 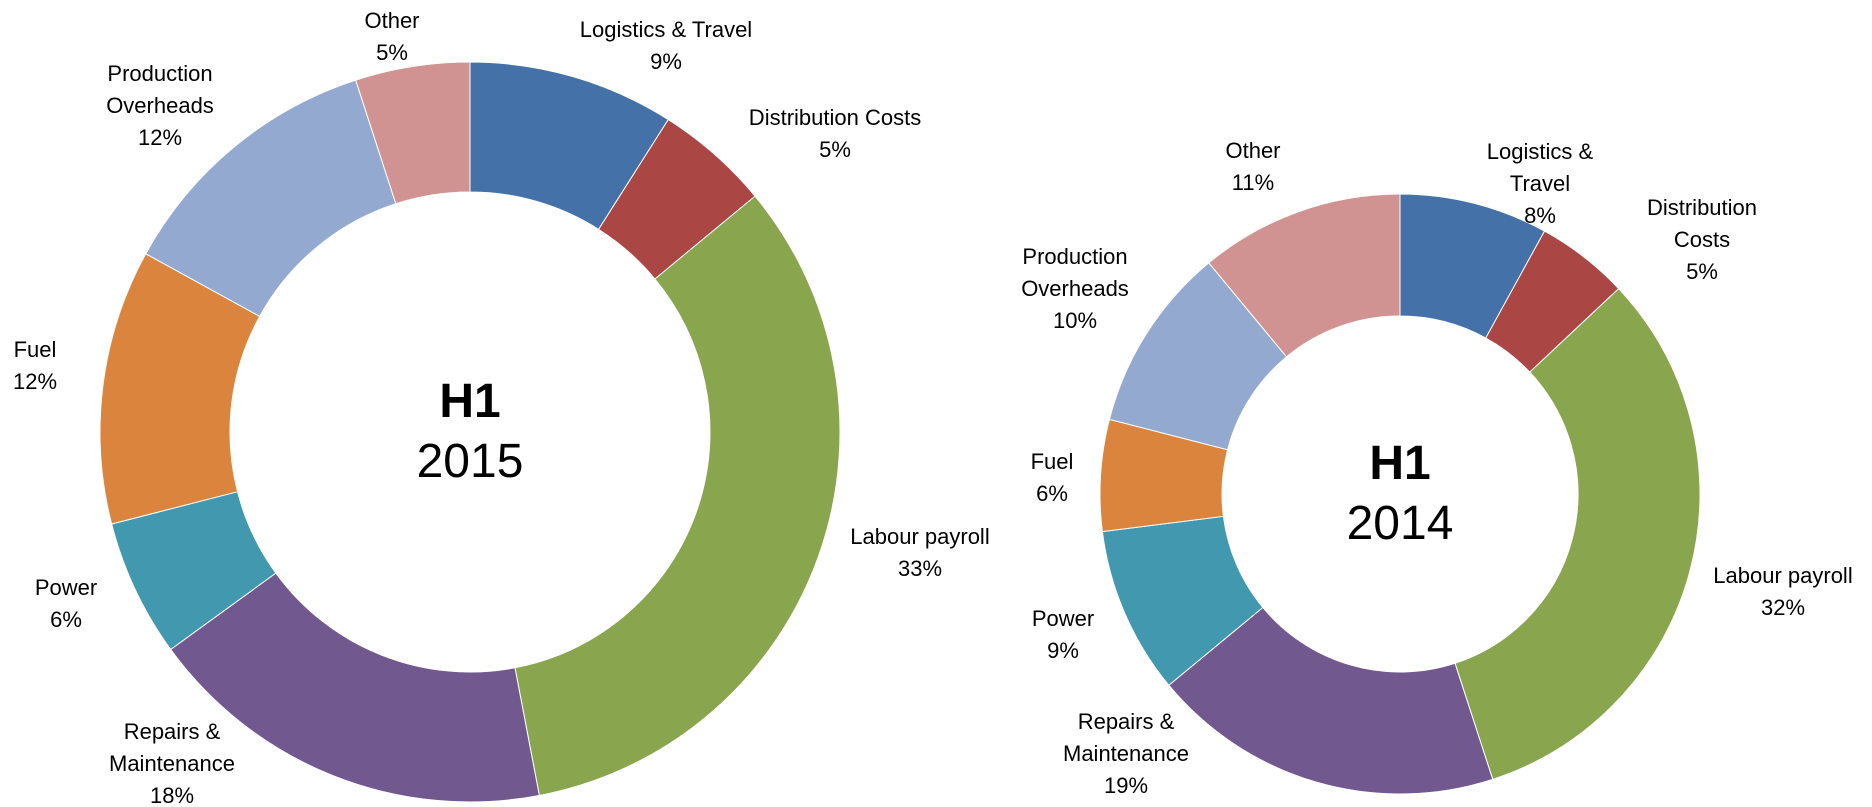 I want to click on value-label: 8%, so click(x=1540, y=215).